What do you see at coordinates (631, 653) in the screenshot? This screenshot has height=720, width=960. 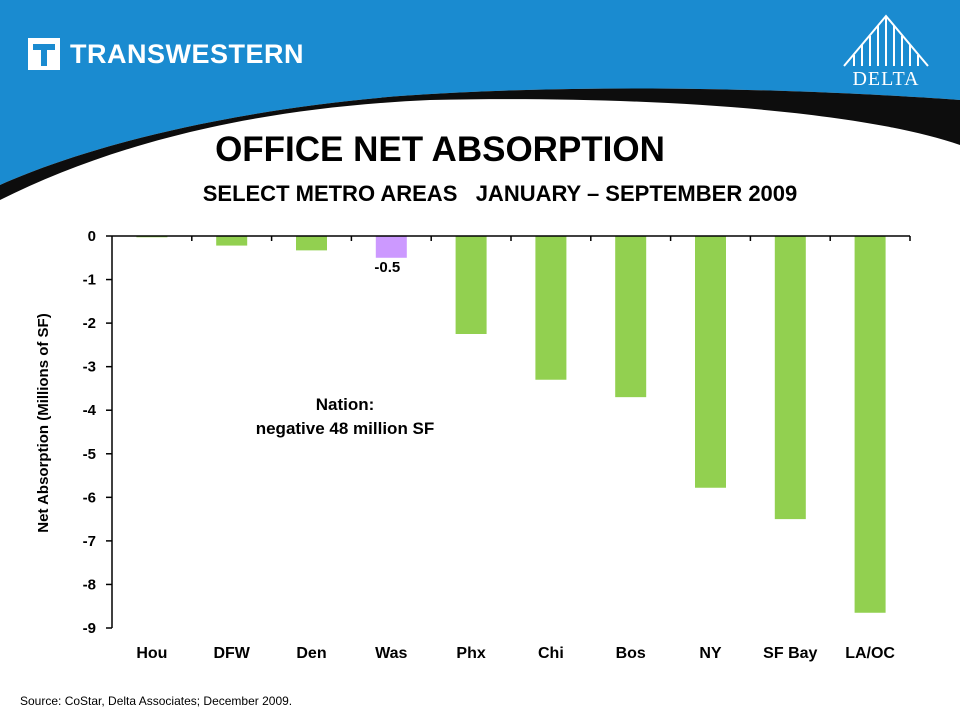 I see `x-tick-label: Bos` at bounding box center [631, 653].